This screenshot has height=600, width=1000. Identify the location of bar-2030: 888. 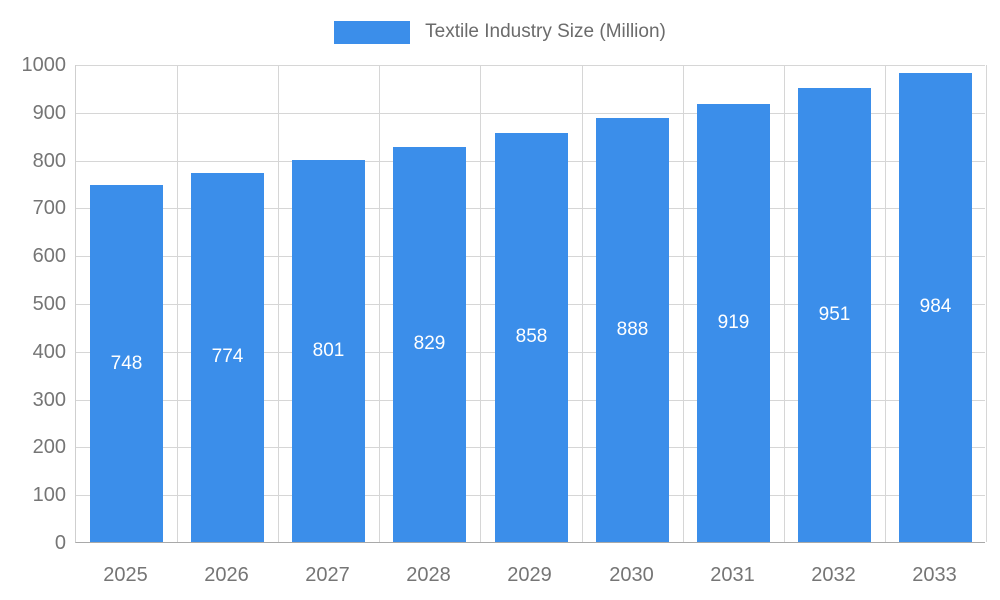
(632, 330).